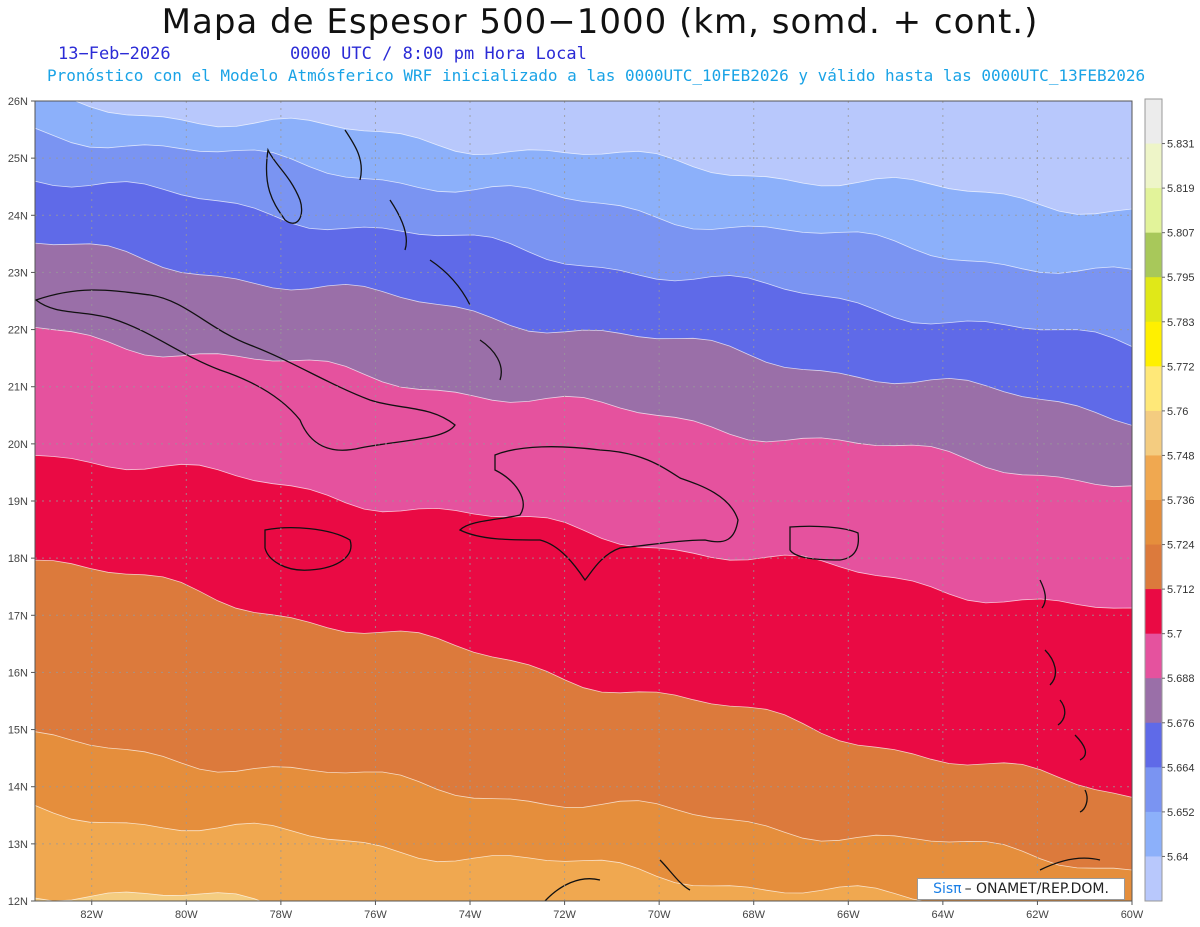 The height and width of the screenshot is (927, 1200). What do you see at coordinates (1177, 857) in the screenshot?
I see `legend-label: 5.64` at bounding box center [1177, 857].